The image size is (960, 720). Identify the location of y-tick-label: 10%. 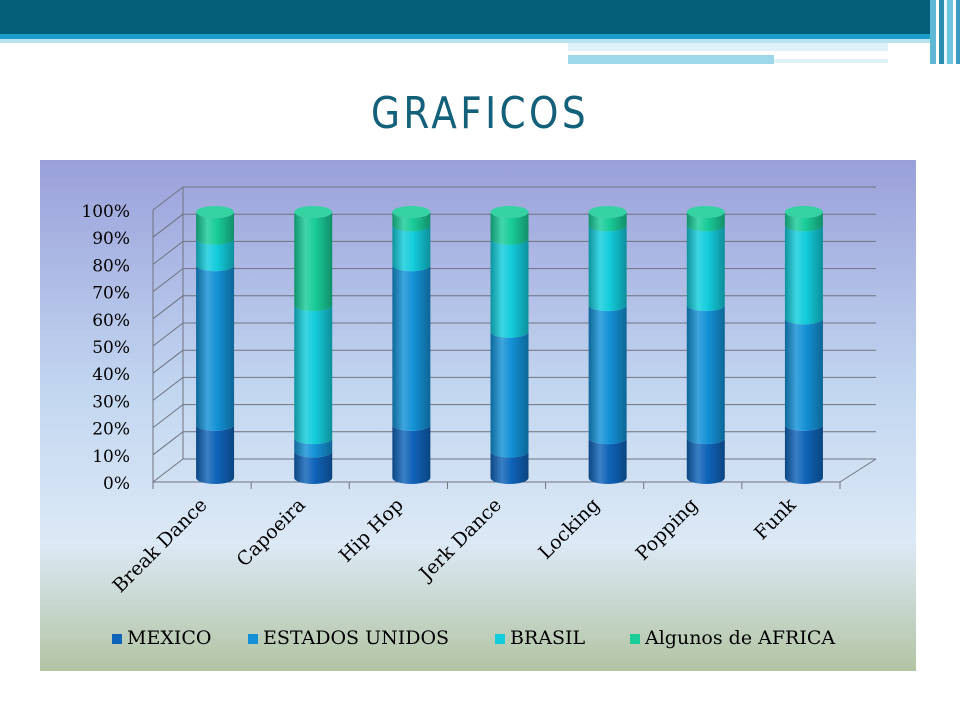
(111, 457).